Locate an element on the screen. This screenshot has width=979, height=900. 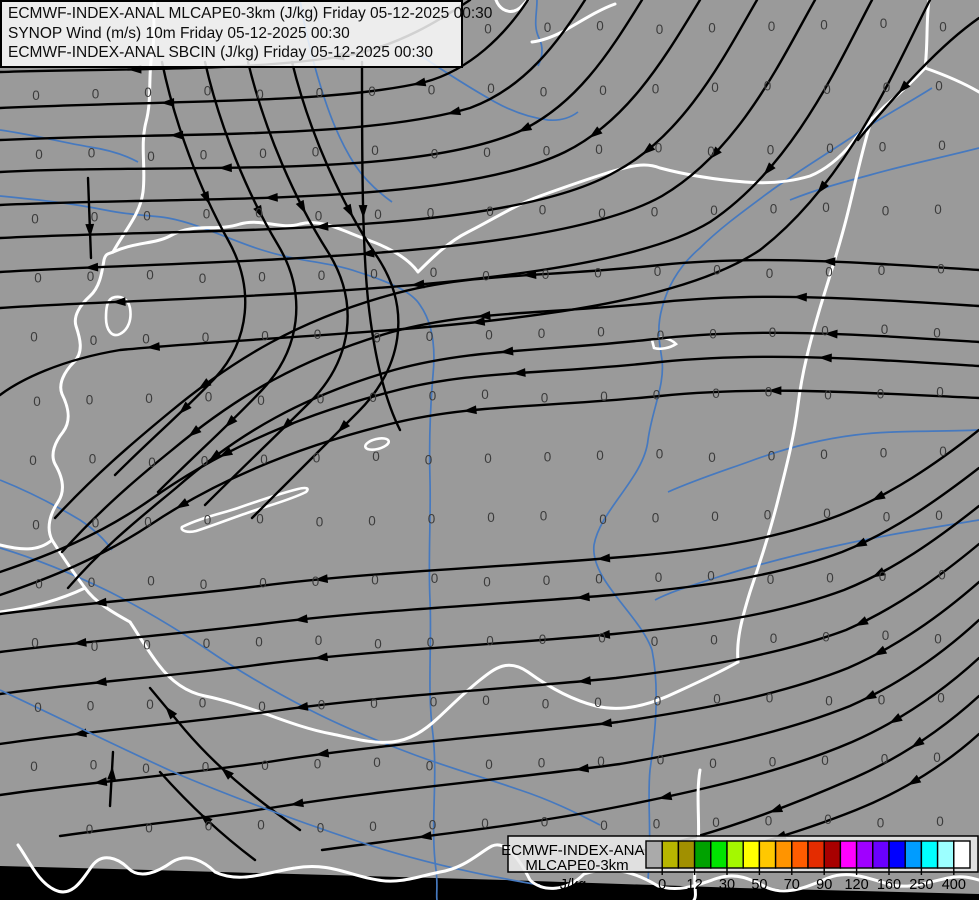
border-sk-ua is located at coordinates (927, 35).